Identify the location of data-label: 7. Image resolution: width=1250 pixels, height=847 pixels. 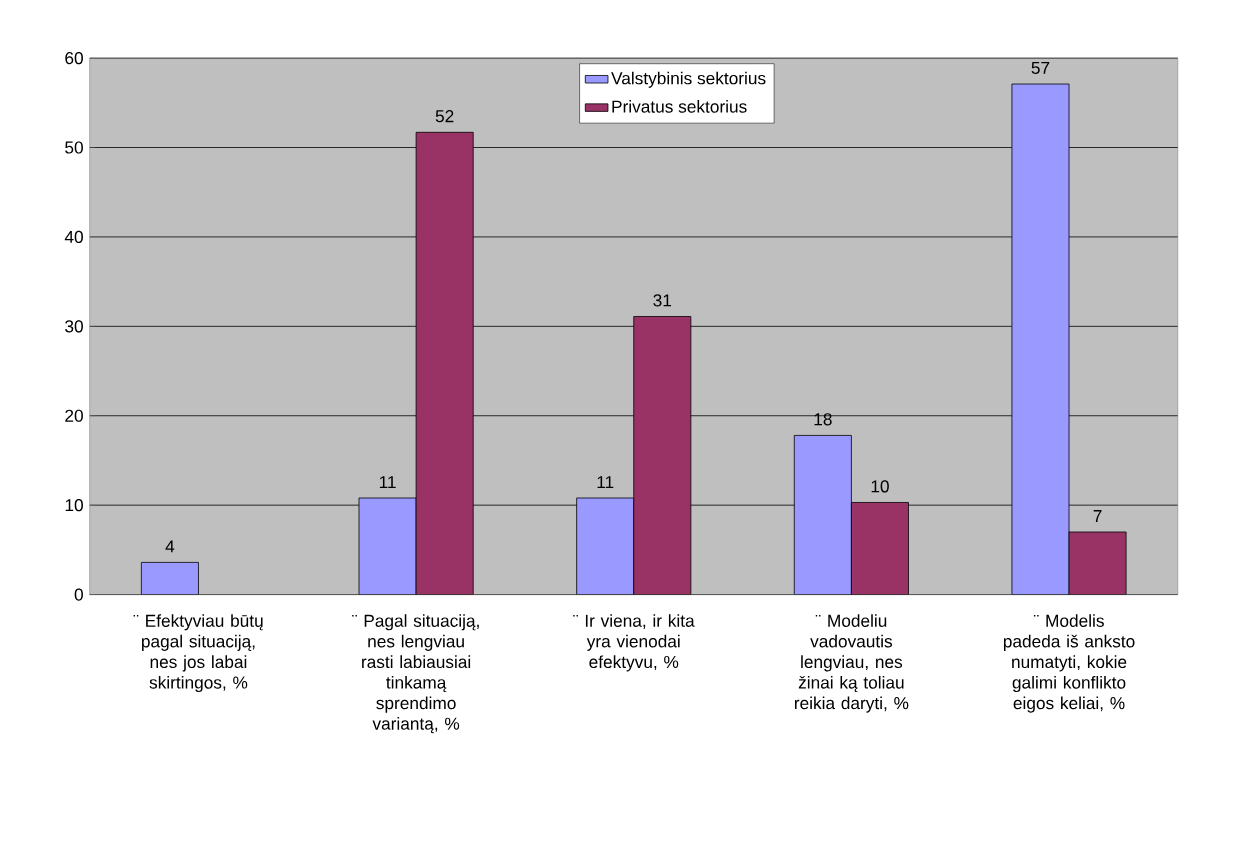
(1097, 516).